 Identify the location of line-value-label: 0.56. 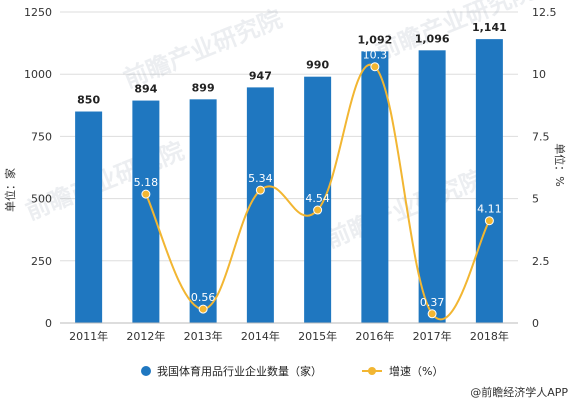
(203, 297).